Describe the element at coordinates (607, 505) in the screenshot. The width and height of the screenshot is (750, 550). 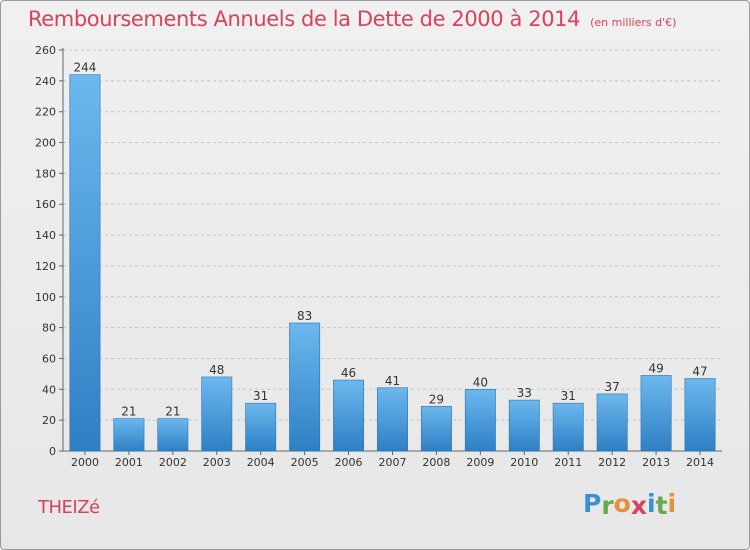
I see `logo-letter: r` at that location.